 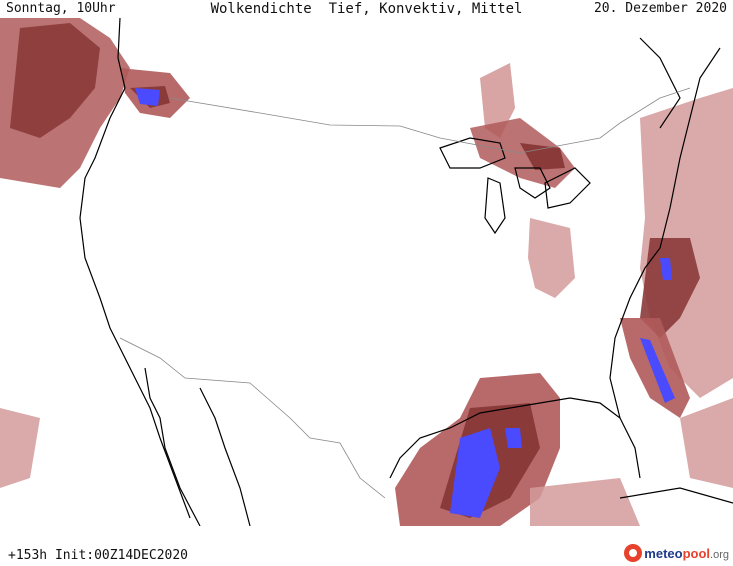 I want to click on cloud-field-pacific-northwest, so click(x=95, y=103).